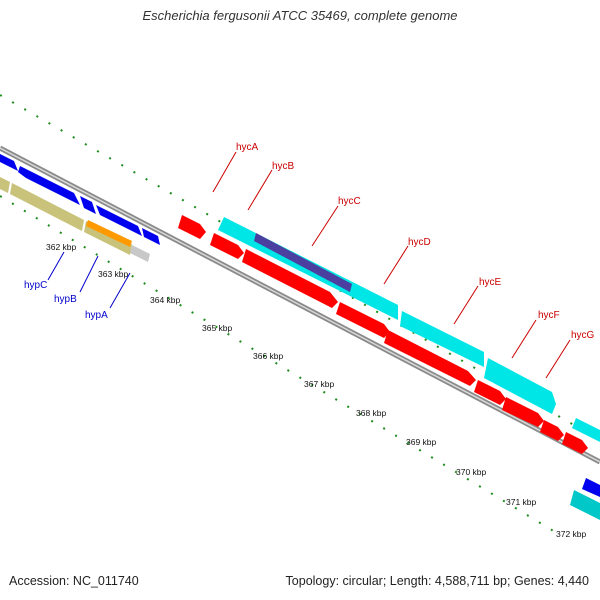 The width and height of the screenshot is (600, 600). What do you see at coordinates (319, 384) in the screenshot?
I see `scale-label: 367 kbp` at bounding box center [319, 384].